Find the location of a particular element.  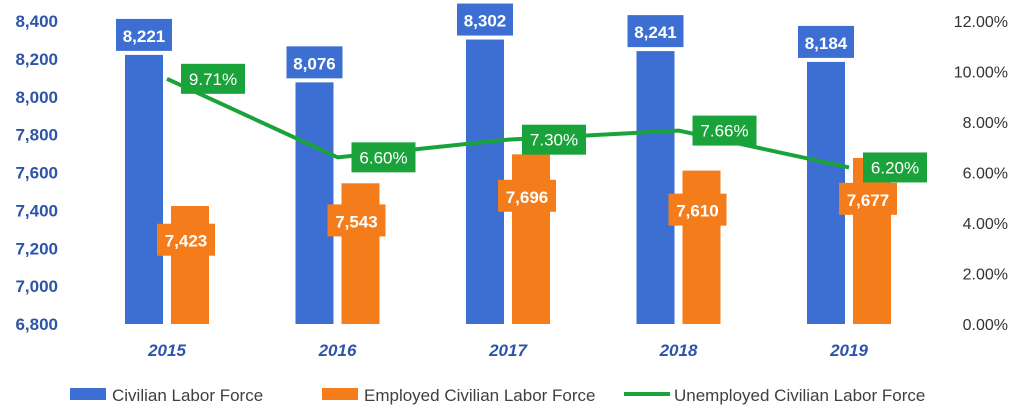

y-tick-right: 8.00% is located at coordinates (985, 123).